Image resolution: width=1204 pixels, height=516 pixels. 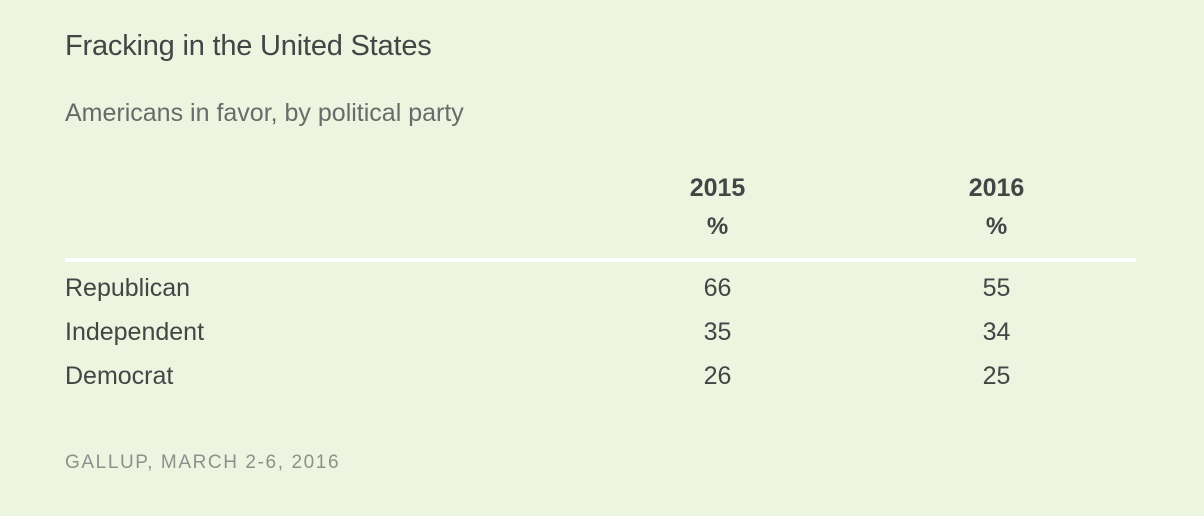 I want to click on cell-republican-2015: 66, so click(x=717, y=288).